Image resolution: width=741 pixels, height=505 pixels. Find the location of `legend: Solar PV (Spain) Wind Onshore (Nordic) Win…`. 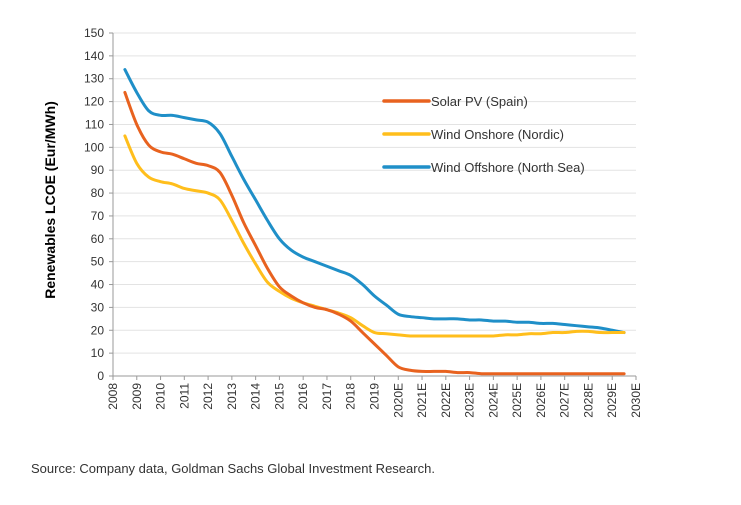

legend: Solar PV (Spain) Wind Onshore (Nordic) Win… is located at coordinates (483, 134).